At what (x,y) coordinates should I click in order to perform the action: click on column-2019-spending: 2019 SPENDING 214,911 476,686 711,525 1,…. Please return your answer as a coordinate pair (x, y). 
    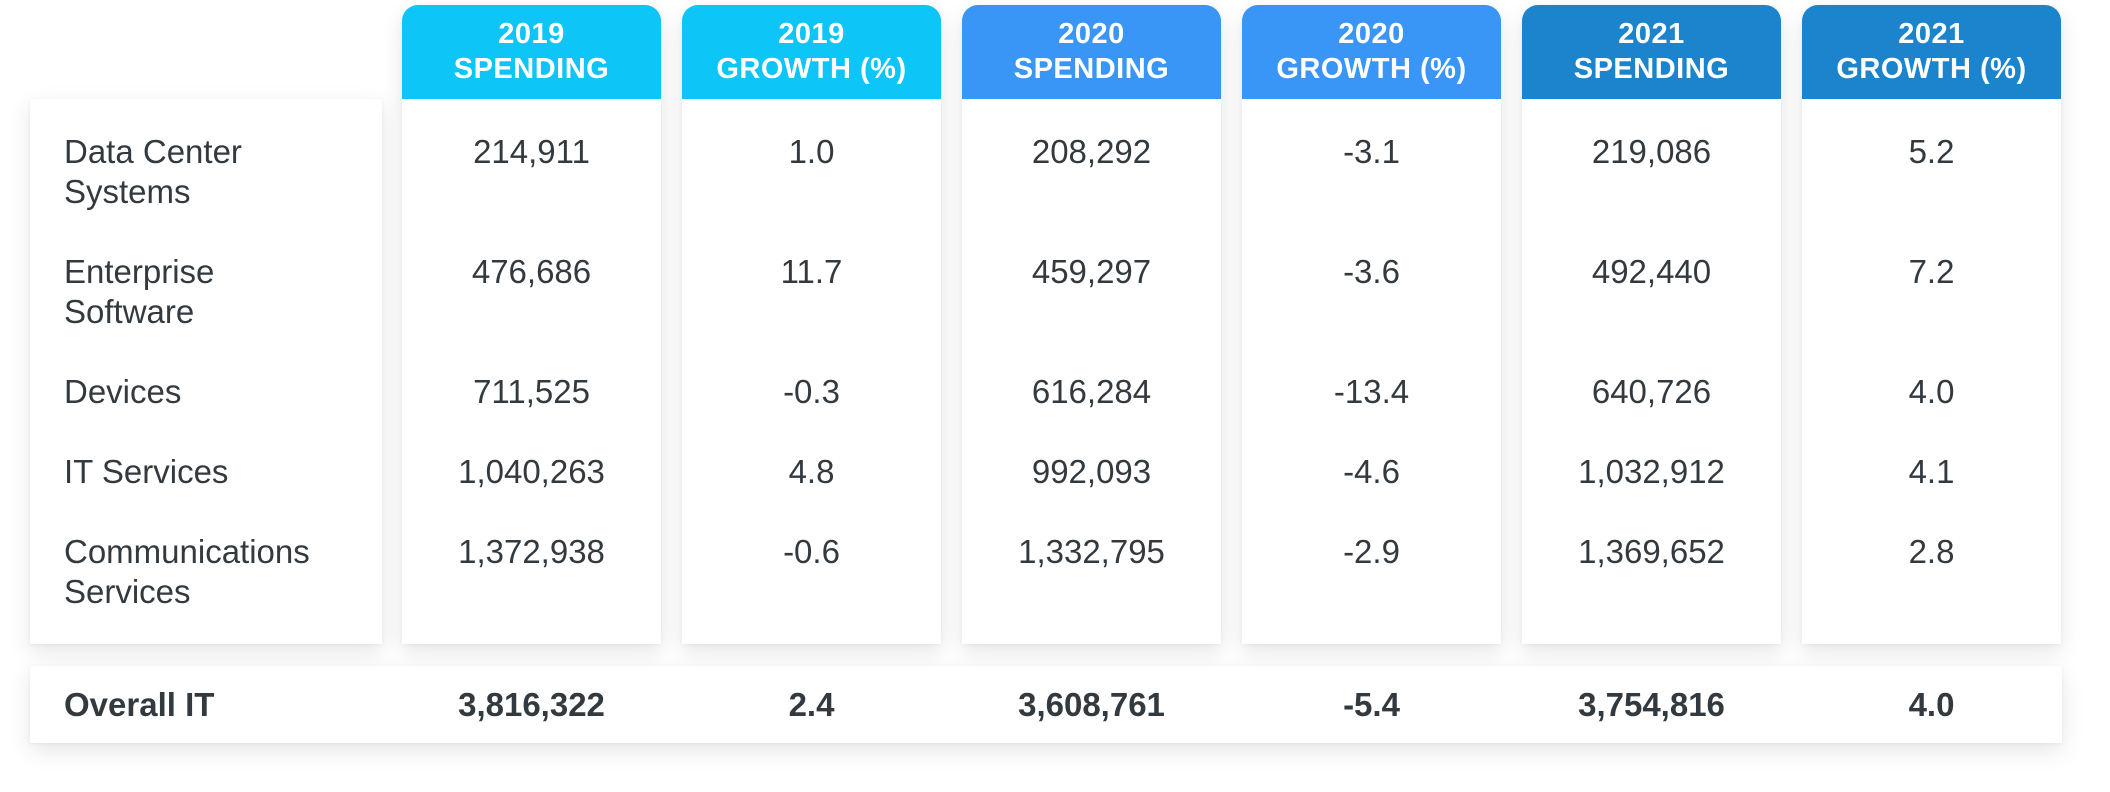
    Looking at the image, I should click on (531, 324).